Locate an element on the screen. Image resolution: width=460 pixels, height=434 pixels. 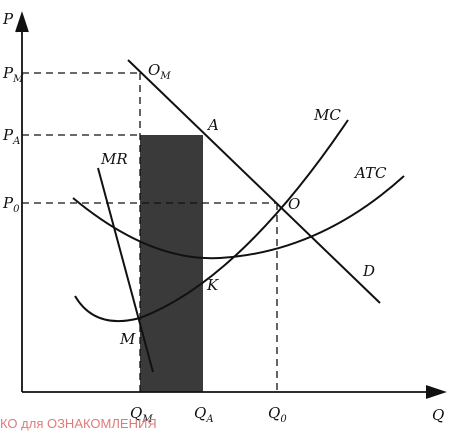
quantity-label-qa: QA is located at coordinates (204, 414).